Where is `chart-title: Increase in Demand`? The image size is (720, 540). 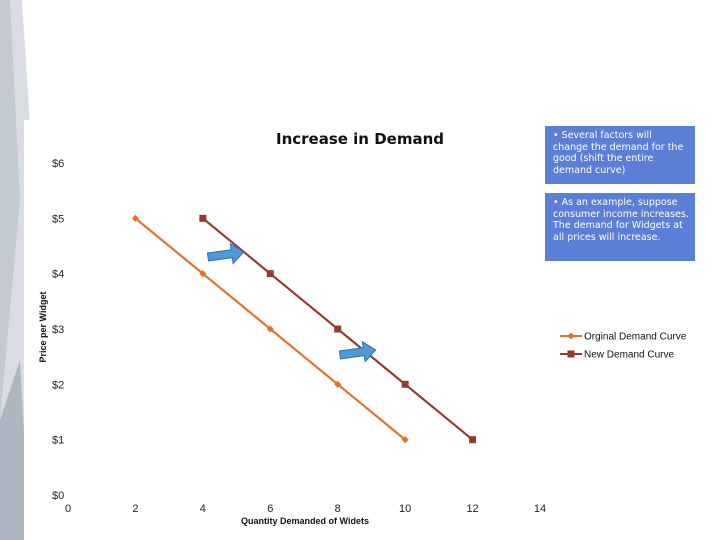
chart-title: Increase in Demand is located at coordinates (360, 139).